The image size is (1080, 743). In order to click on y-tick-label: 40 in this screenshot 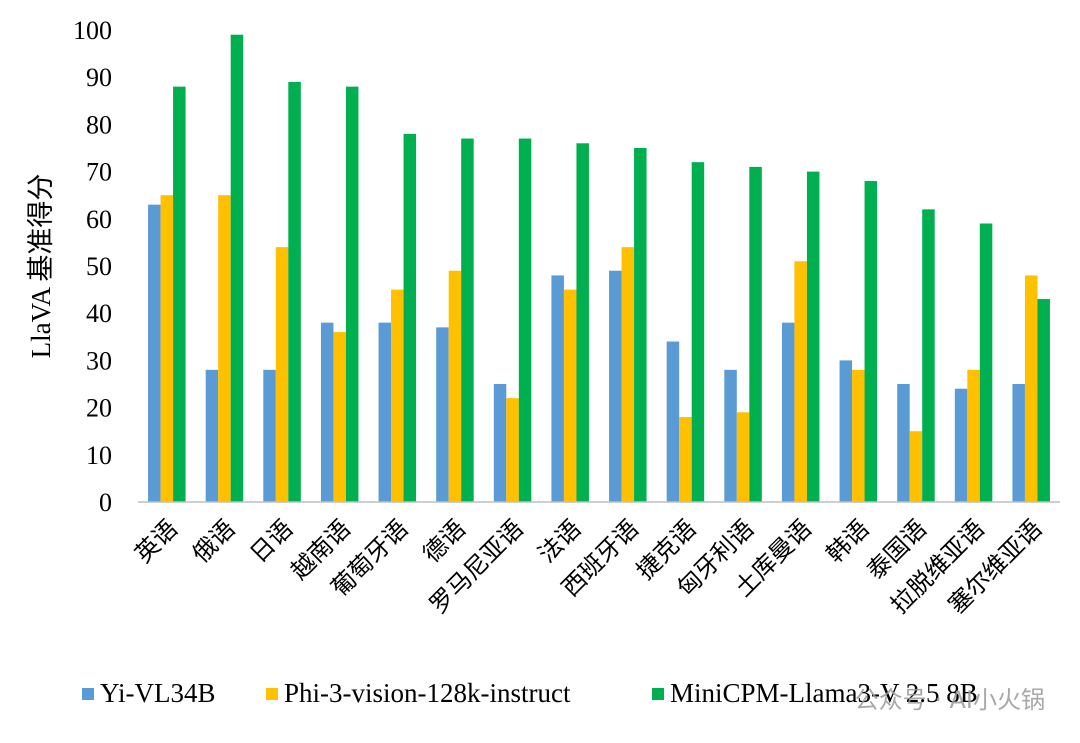, I will do `click(99, 313)`.